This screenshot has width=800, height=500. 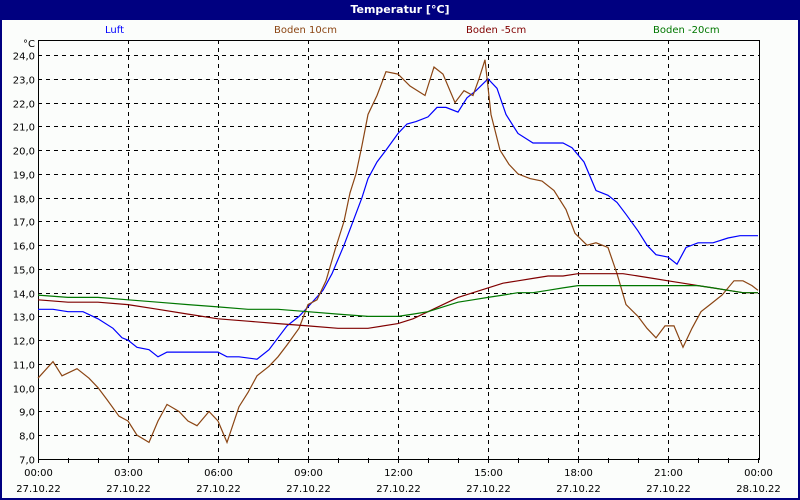 I want to click on series-line-boden-5cm, so click(x=397, y=301).